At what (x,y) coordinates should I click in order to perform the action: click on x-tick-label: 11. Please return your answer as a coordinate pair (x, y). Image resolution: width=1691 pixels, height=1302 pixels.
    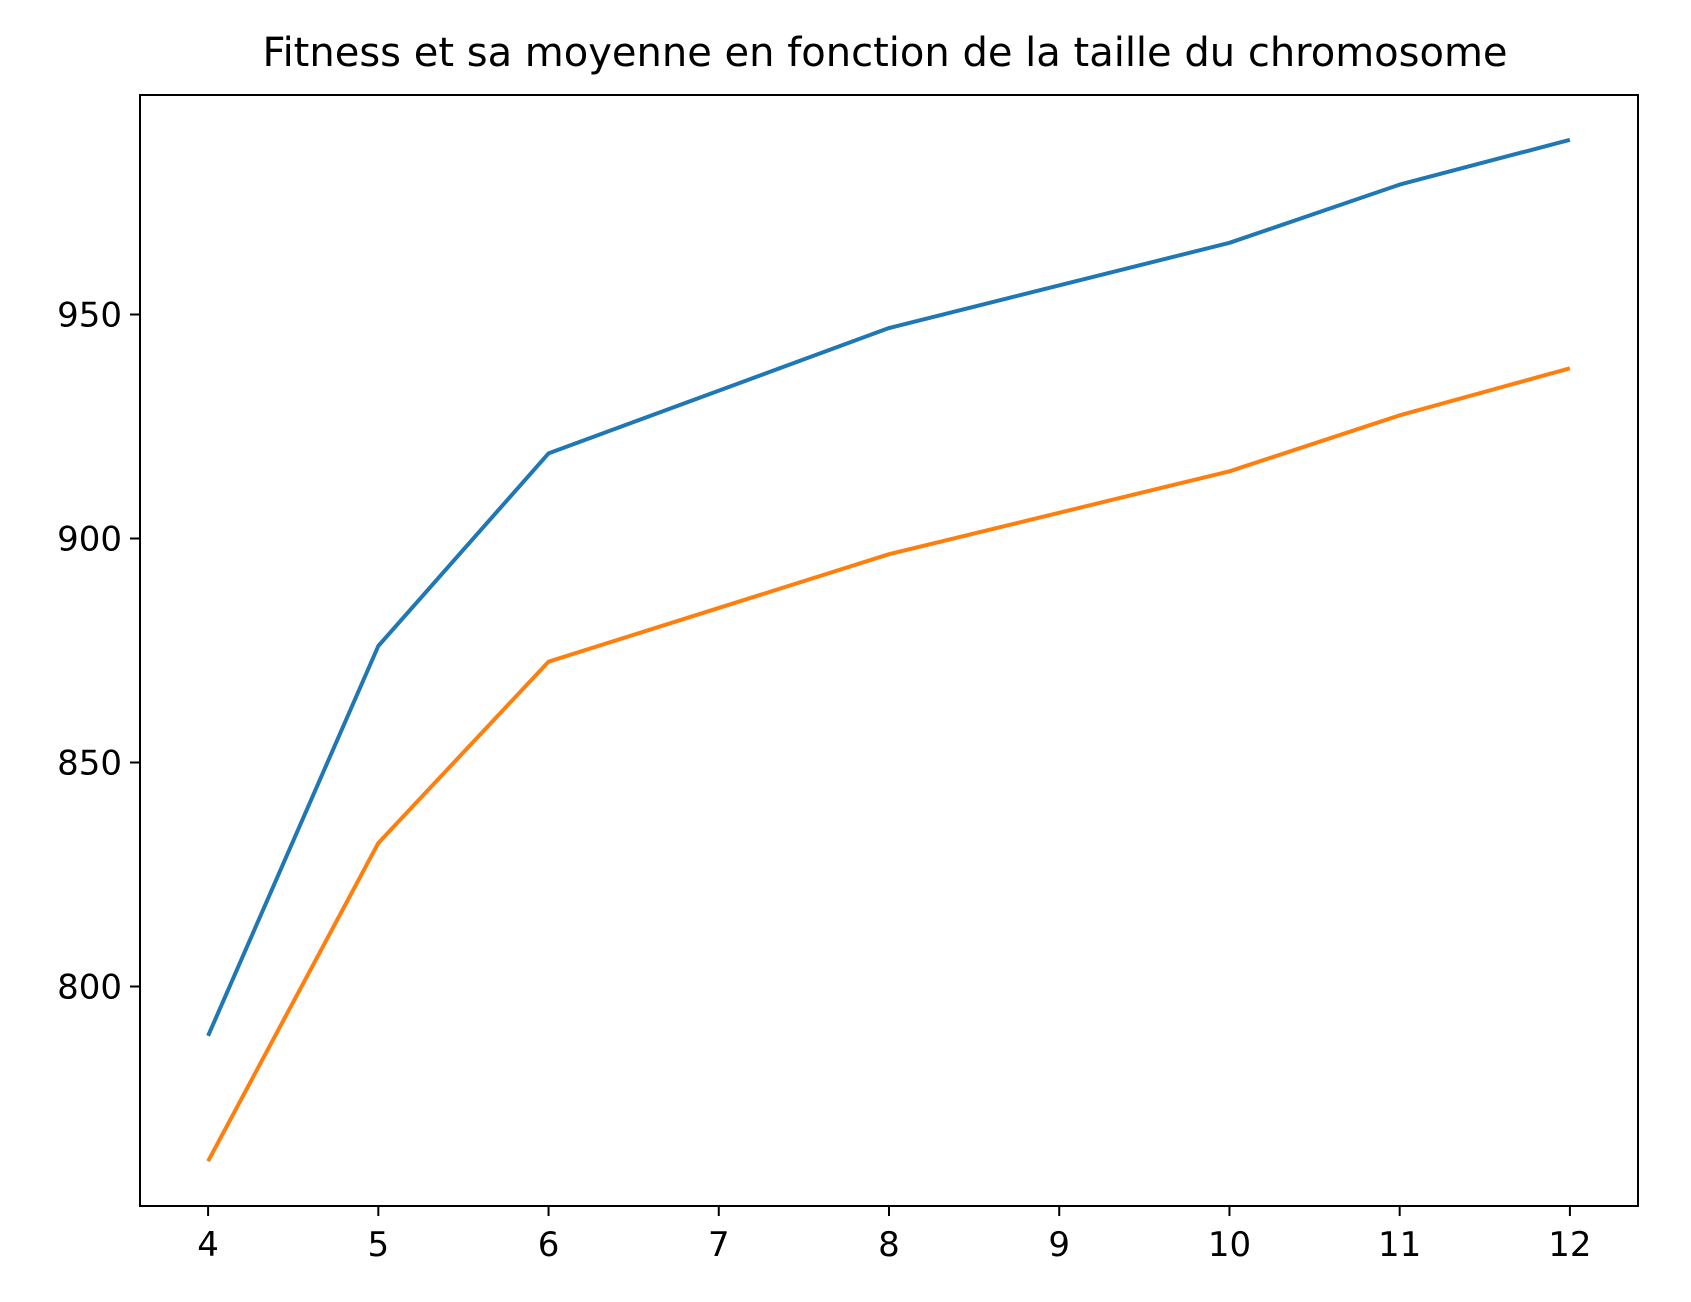
    Looking at the image, I should click on (1399, 1245).